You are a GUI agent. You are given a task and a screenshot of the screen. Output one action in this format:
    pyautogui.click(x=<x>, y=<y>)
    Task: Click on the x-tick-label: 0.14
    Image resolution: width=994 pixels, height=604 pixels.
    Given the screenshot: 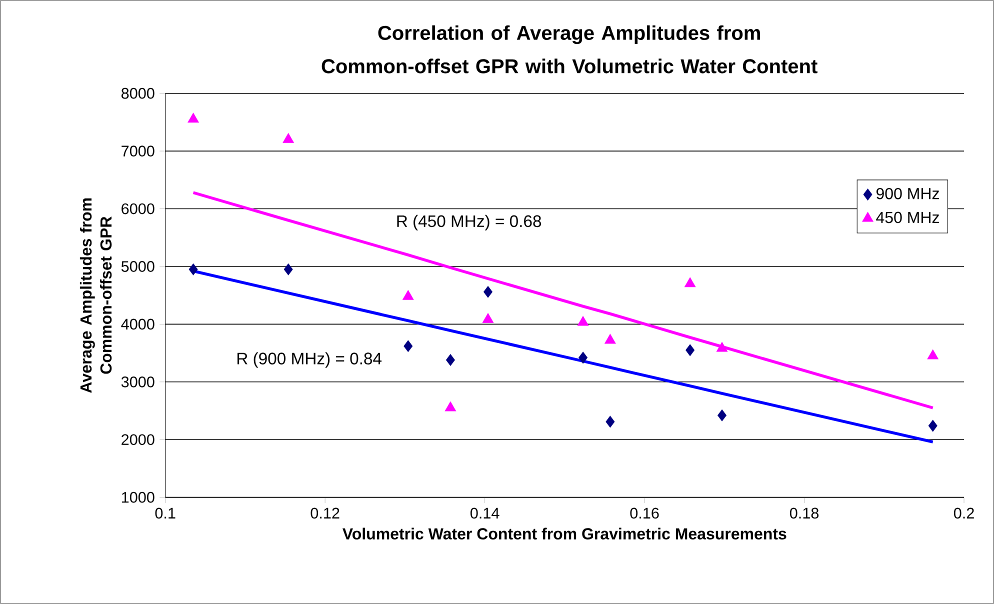 What is the action you would take?
    pyautogui.click(x=485, y=513)
    